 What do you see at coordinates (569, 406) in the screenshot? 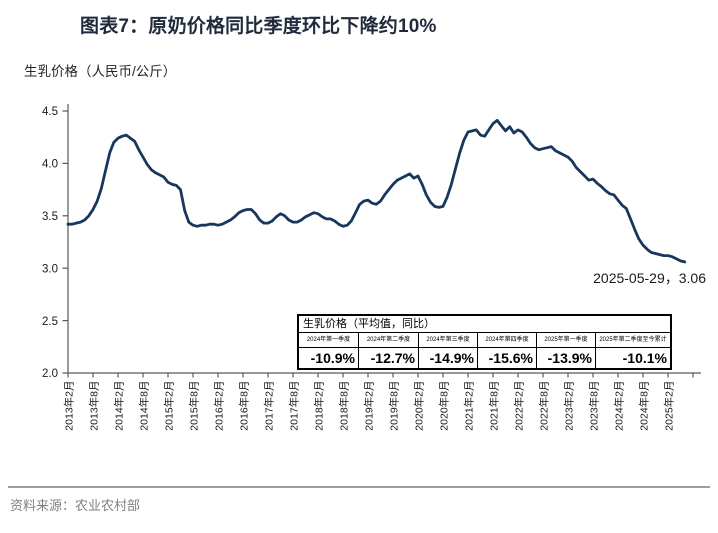
I see `x-tick-label: 2023年2月` at bounding box center [569, 406].